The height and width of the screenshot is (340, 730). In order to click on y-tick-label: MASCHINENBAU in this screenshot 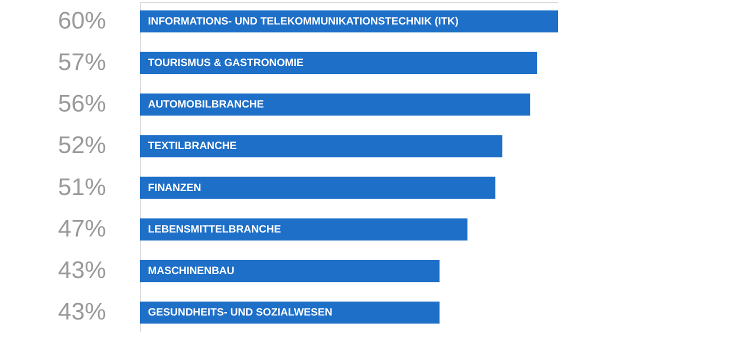, I will do `click(191, 271)`.